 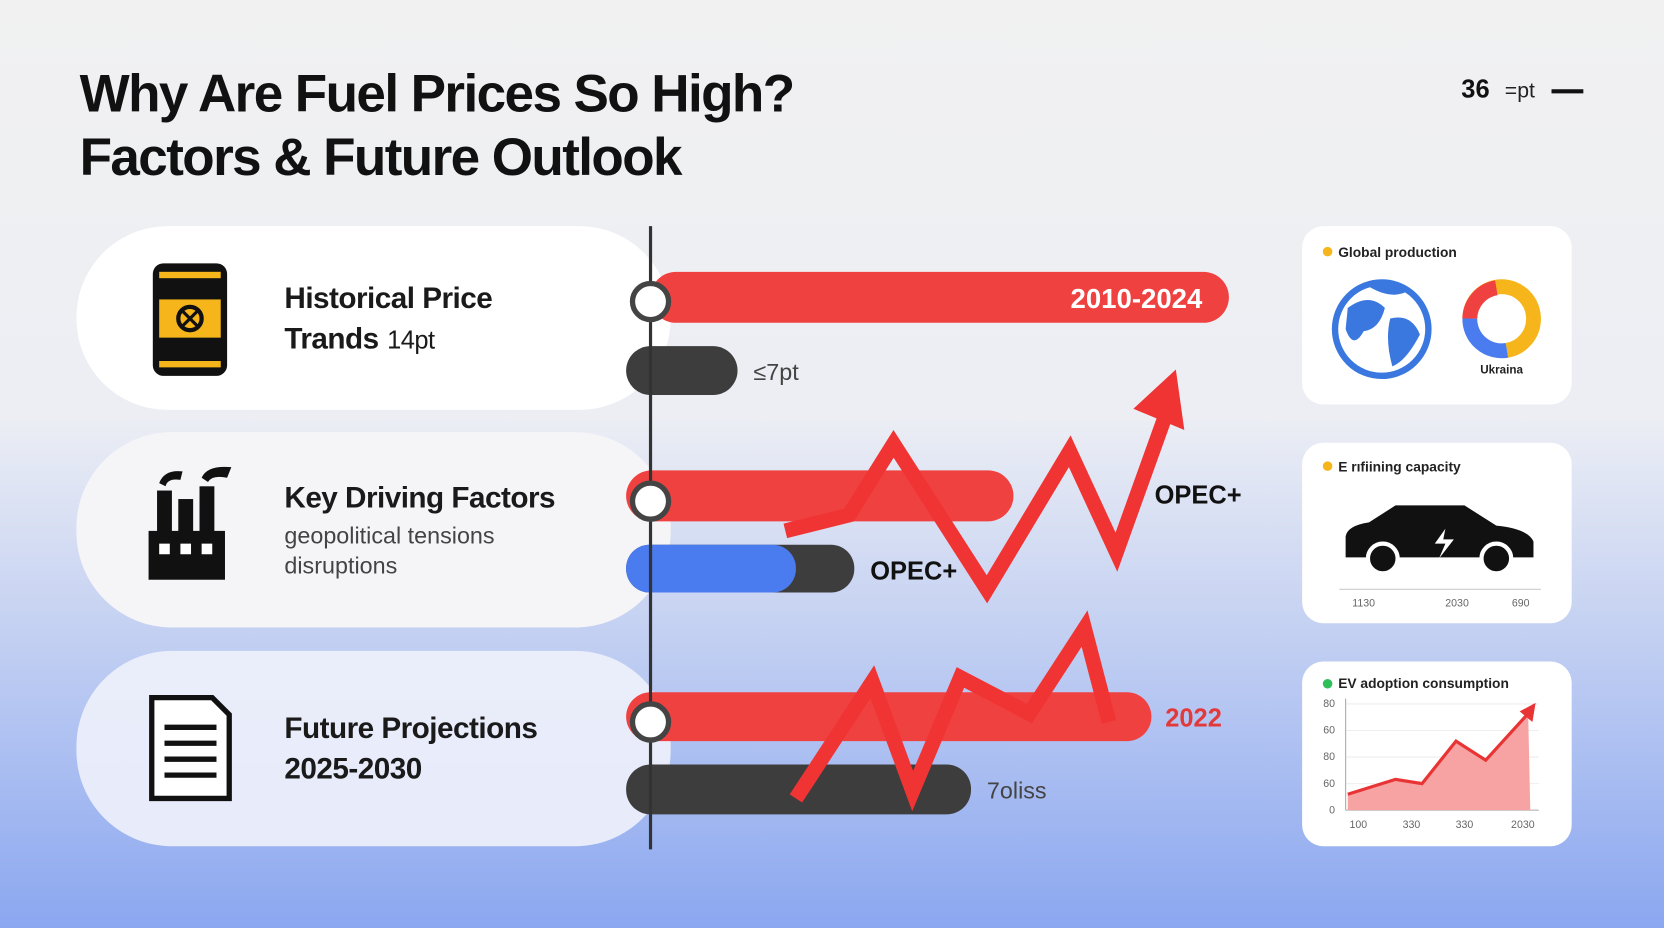 What do you see at coordinates (1501, 370) in the screenshot?
I see `card-caption: Ukraina` at bounding box center [1501, 370].